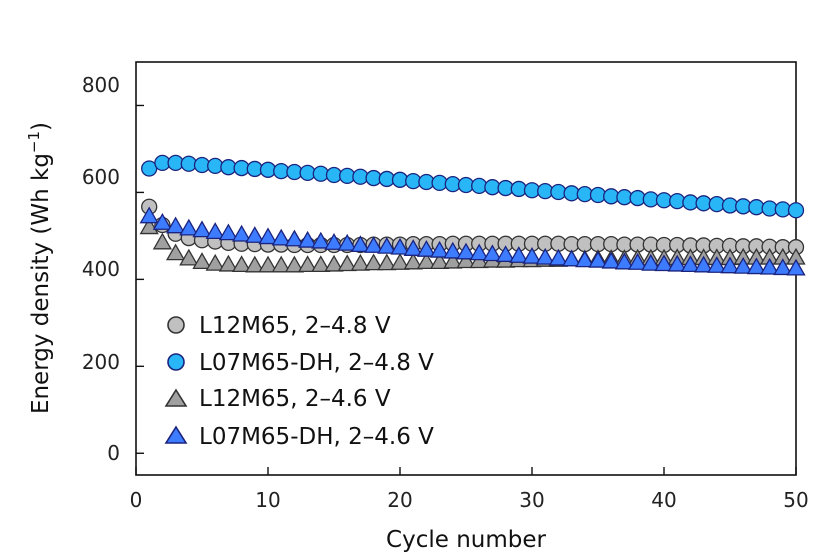 This screenshot has height=557, width=821. I want to click on x-tick-label: 20, so click(399, 500).